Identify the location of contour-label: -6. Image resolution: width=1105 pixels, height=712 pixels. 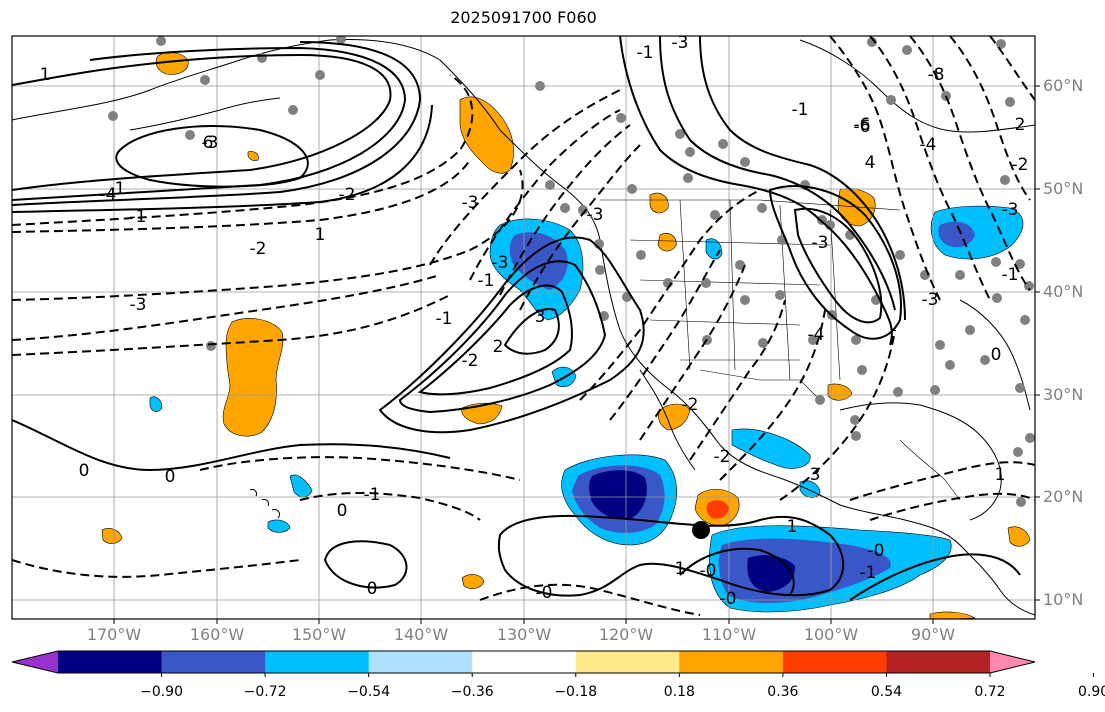
(862, 127).